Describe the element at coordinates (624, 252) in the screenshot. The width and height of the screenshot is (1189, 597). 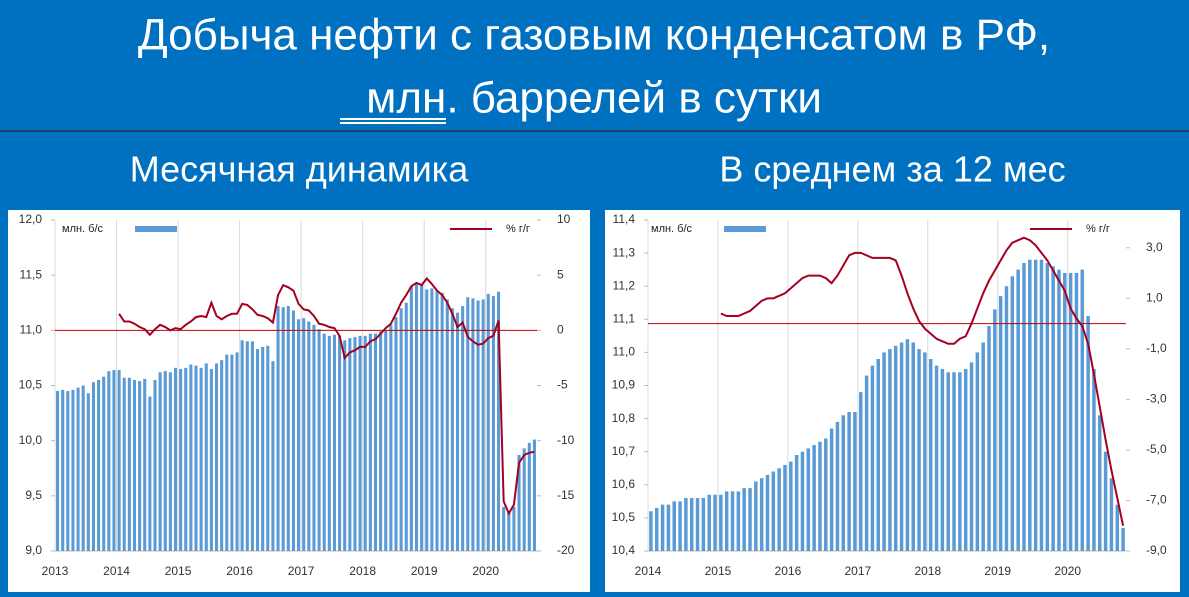
I see `y-tick-label: 11,3` at that location.